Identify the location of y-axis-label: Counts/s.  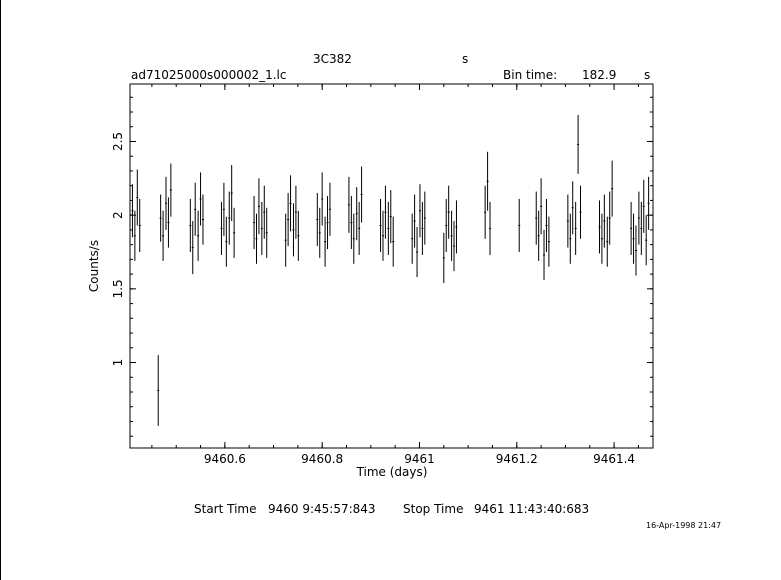
(94, 266).